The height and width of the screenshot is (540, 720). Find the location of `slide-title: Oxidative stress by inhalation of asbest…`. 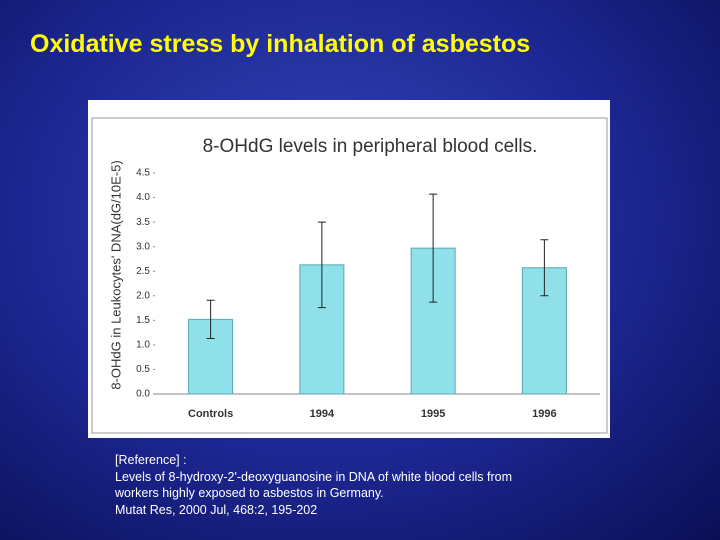

slide-title: Oxidative stress by inhalation of asbest… is located at coordinates (280, 44).